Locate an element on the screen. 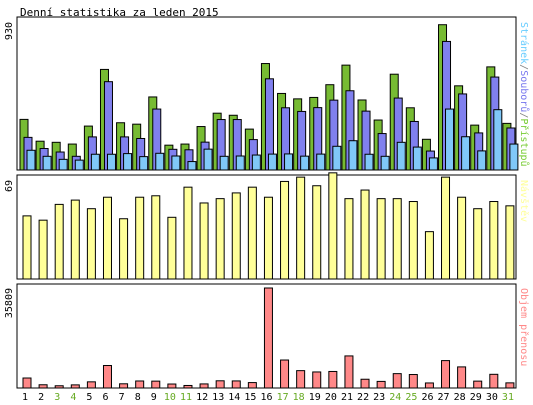 The height and width of the screenshot is (405, 533). x-tick-label: 18 is located at coordinates (299, 397).